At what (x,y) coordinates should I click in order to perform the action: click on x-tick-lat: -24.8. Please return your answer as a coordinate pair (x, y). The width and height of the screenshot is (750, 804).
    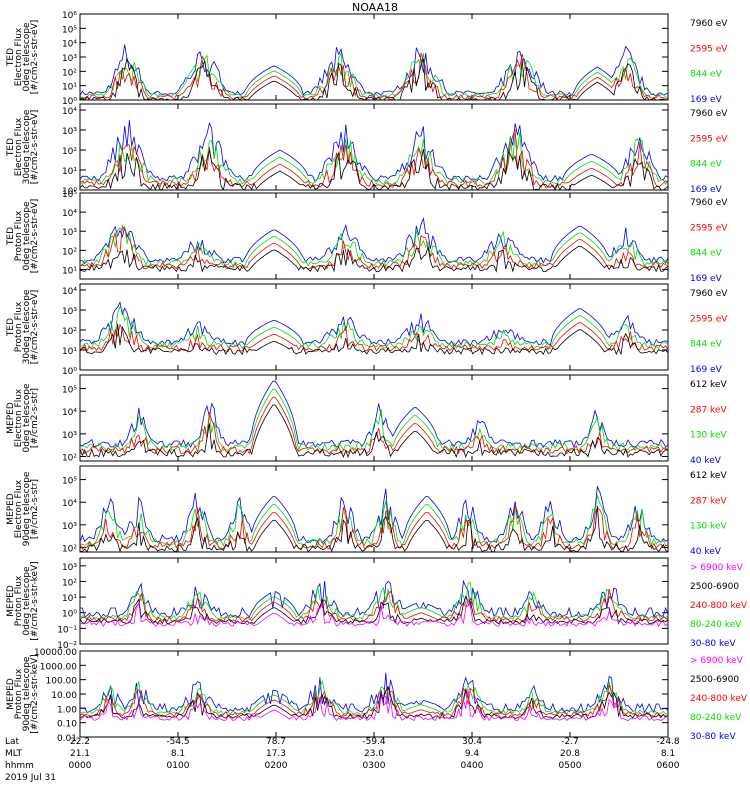
    Looking at the image, I should click on (668, 742).